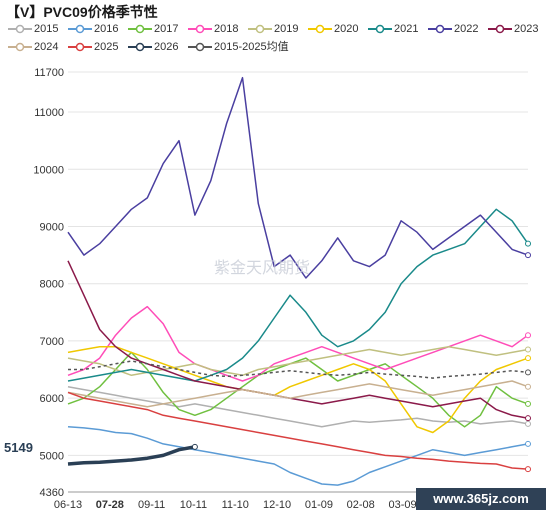 Image resolution: width=550 pixels, height=513 pixels. I want to click on y-tick-label: 10000, so click(48, 170).